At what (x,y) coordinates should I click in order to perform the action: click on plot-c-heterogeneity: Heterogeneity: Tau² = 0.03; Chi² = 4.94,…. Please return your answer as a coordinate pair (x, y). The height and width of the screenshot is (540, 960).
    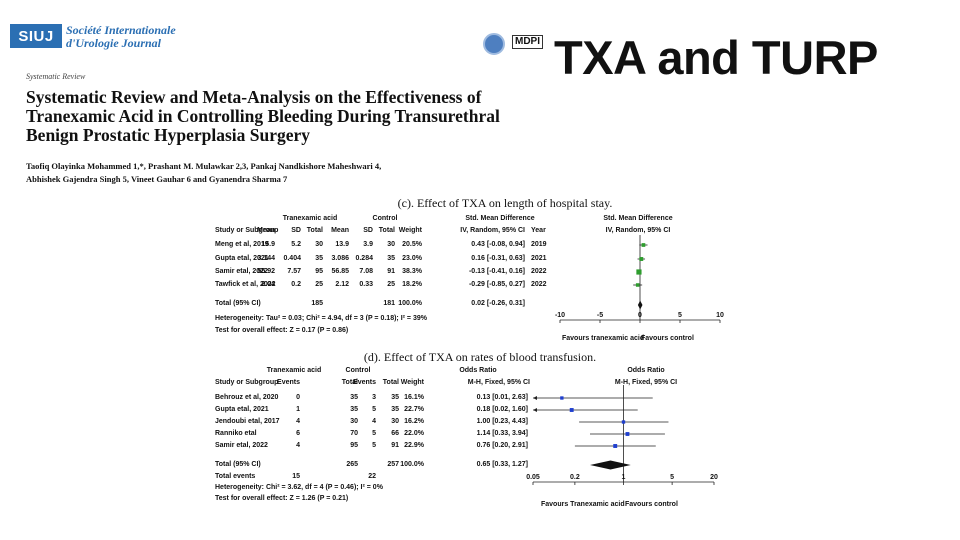
    Looking at the image, I should click on (321, 318).